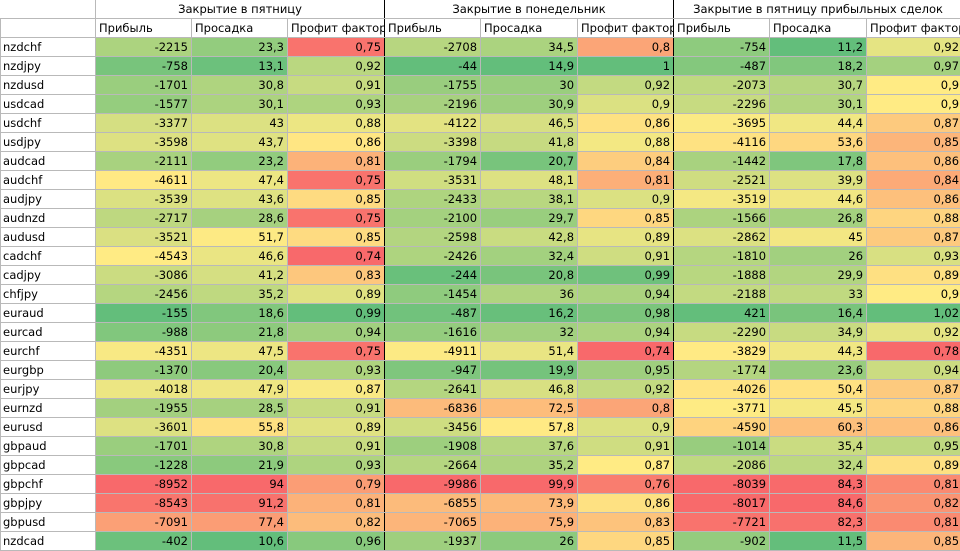 This screenshot has height=551, width=960. Describe the element at coordinates (144, 503) in the screenshot. I see `profit-cell: -8543` at that location.